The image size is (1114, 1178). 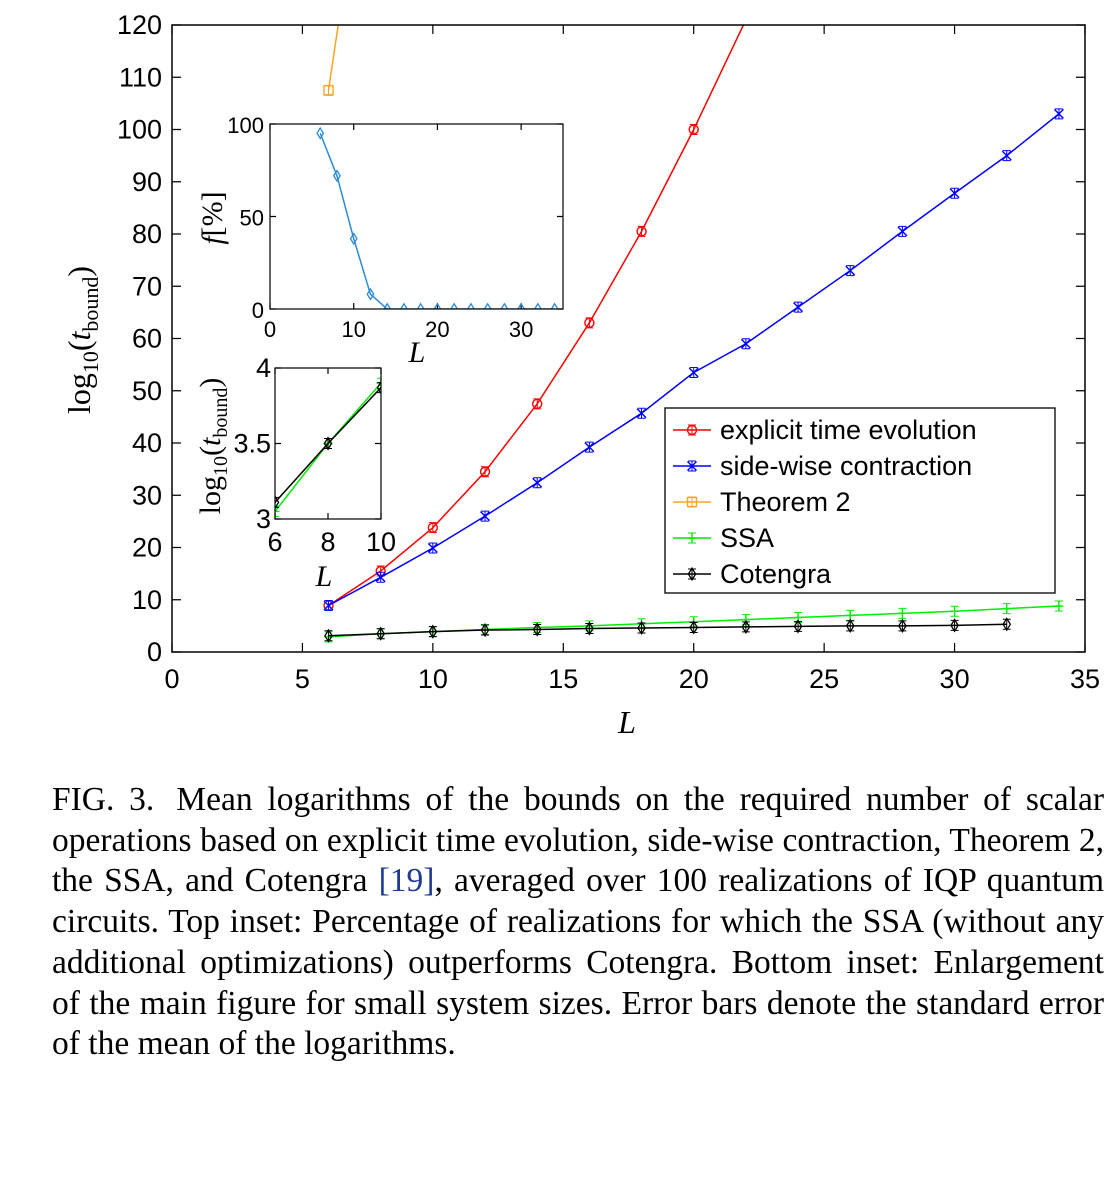 I want to click on main-x-tick-label-4: 20, so click(x=694, y=679).